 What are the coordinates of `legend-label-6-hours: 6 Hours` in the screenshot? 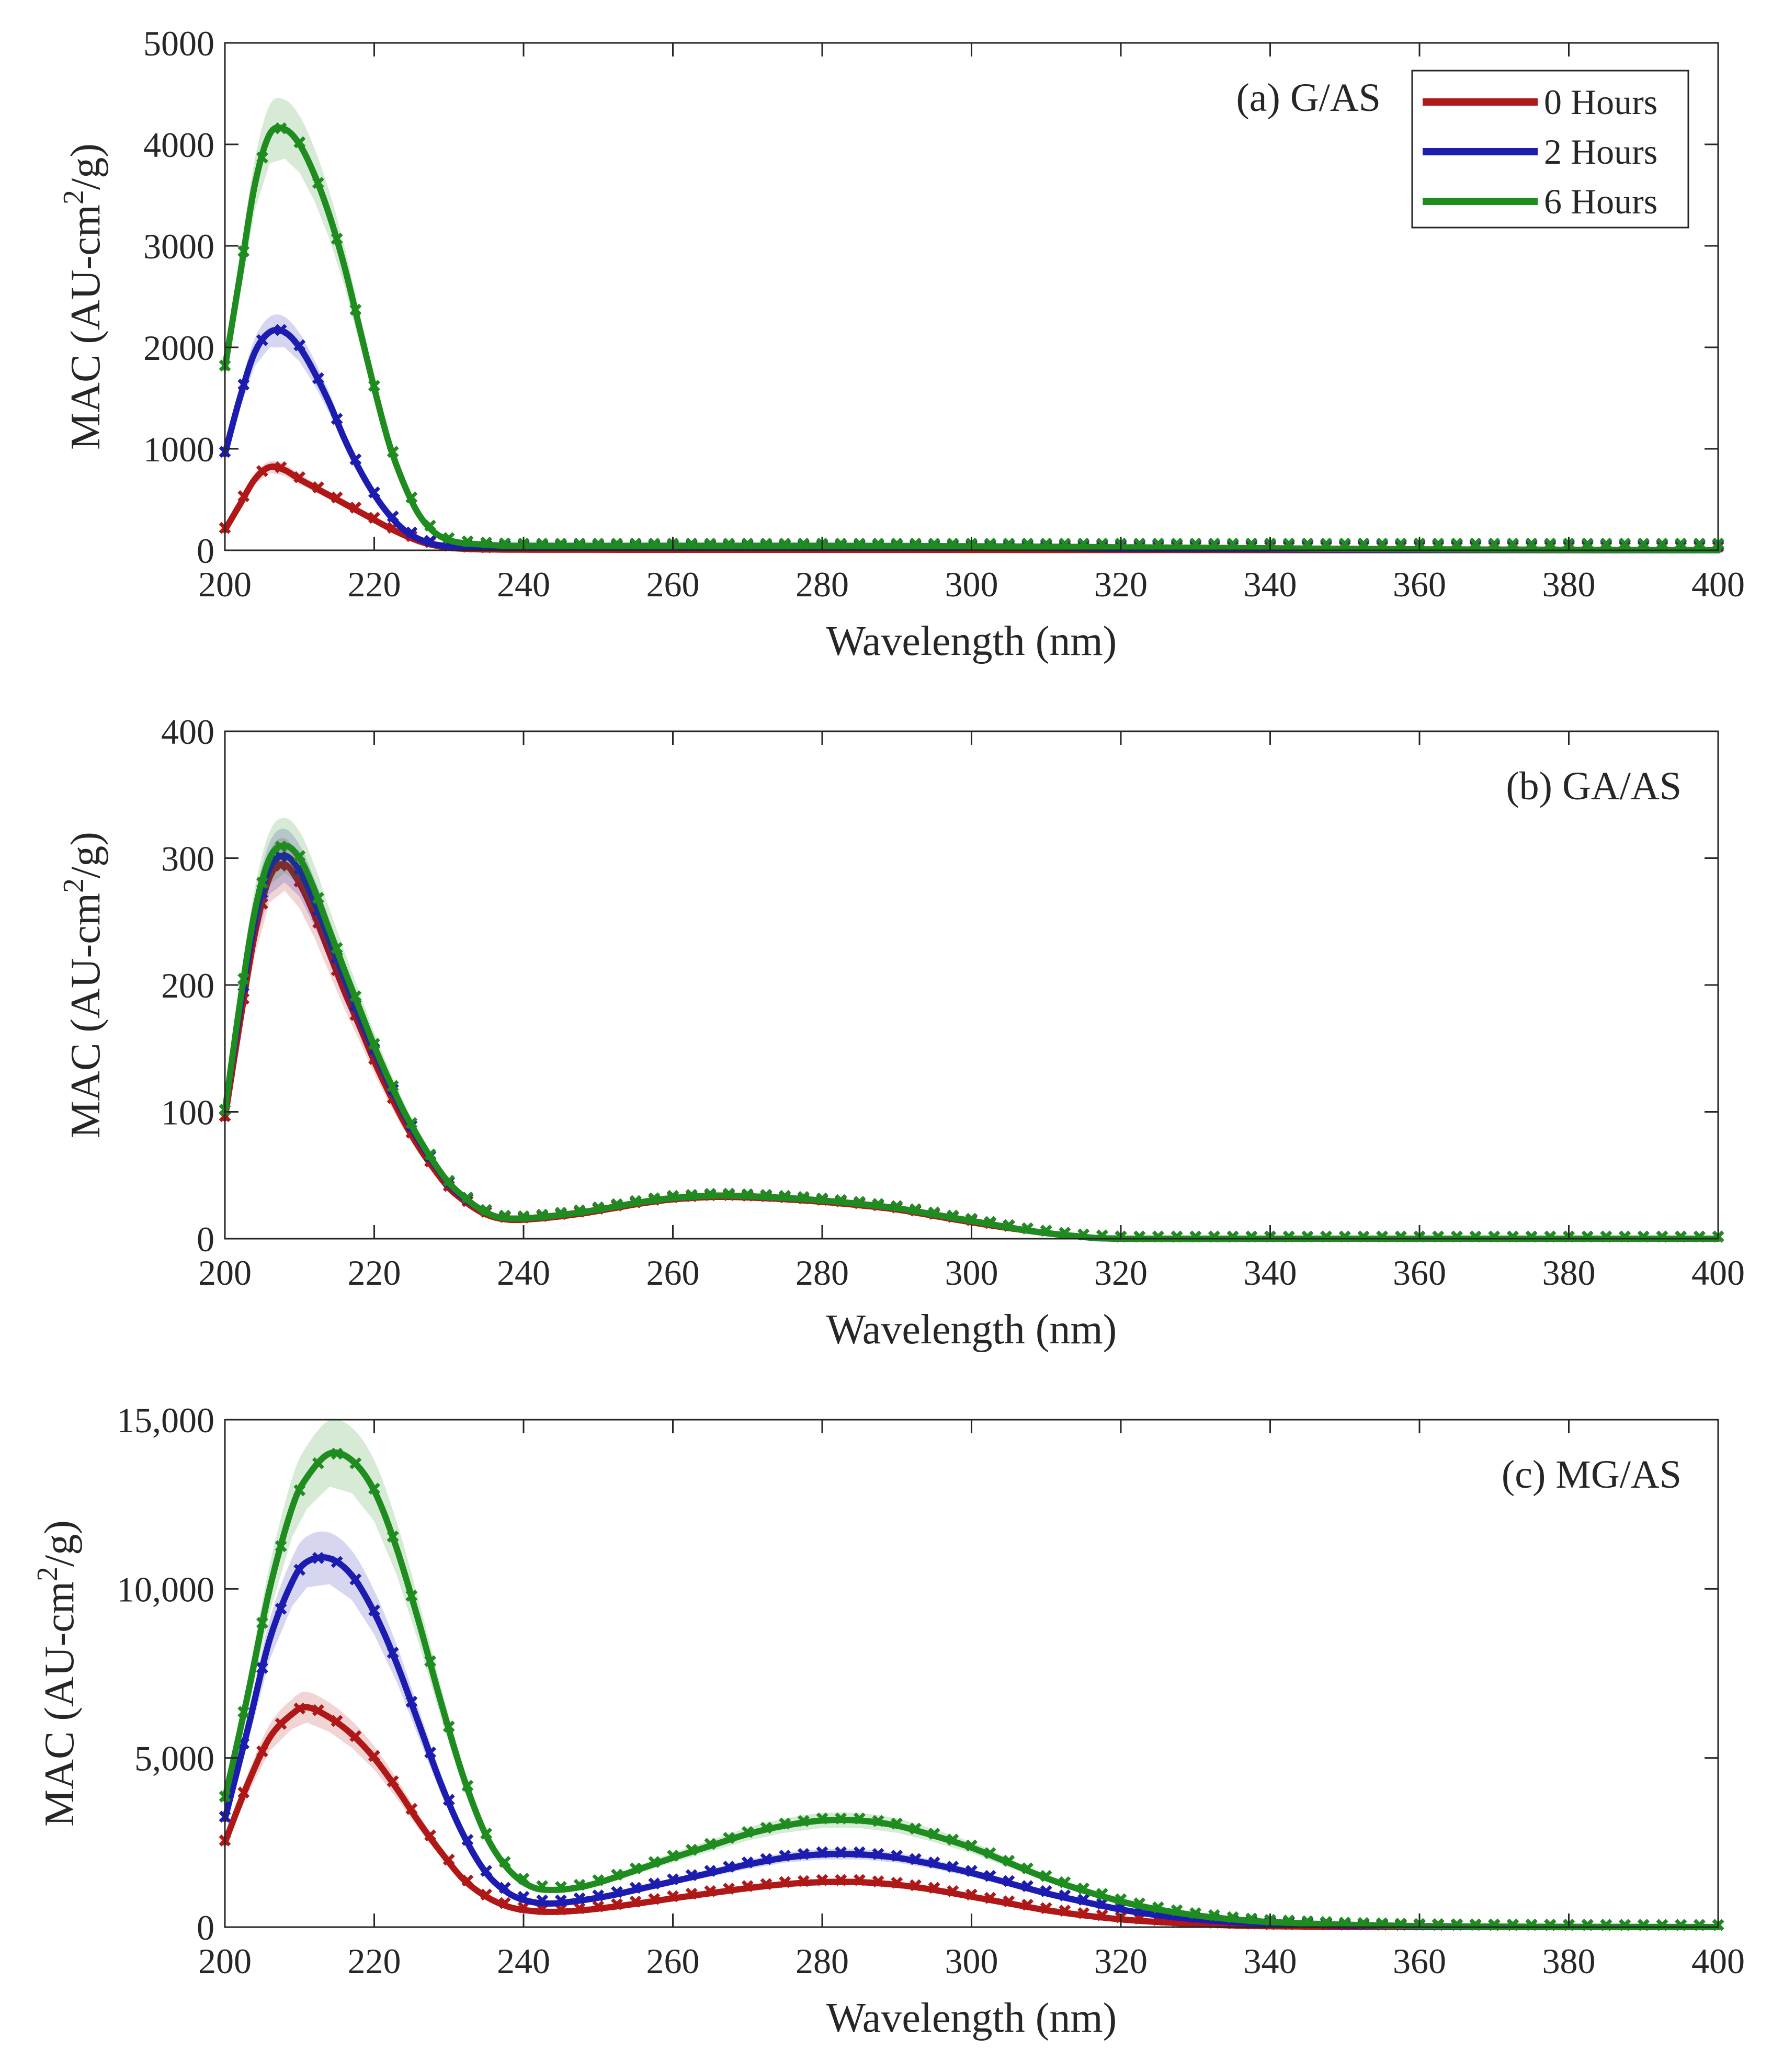 It's located at (1600, 201).